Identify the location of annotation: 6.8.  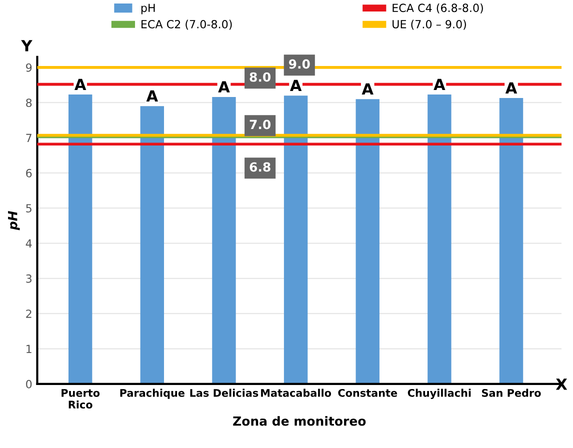
(260, 167).